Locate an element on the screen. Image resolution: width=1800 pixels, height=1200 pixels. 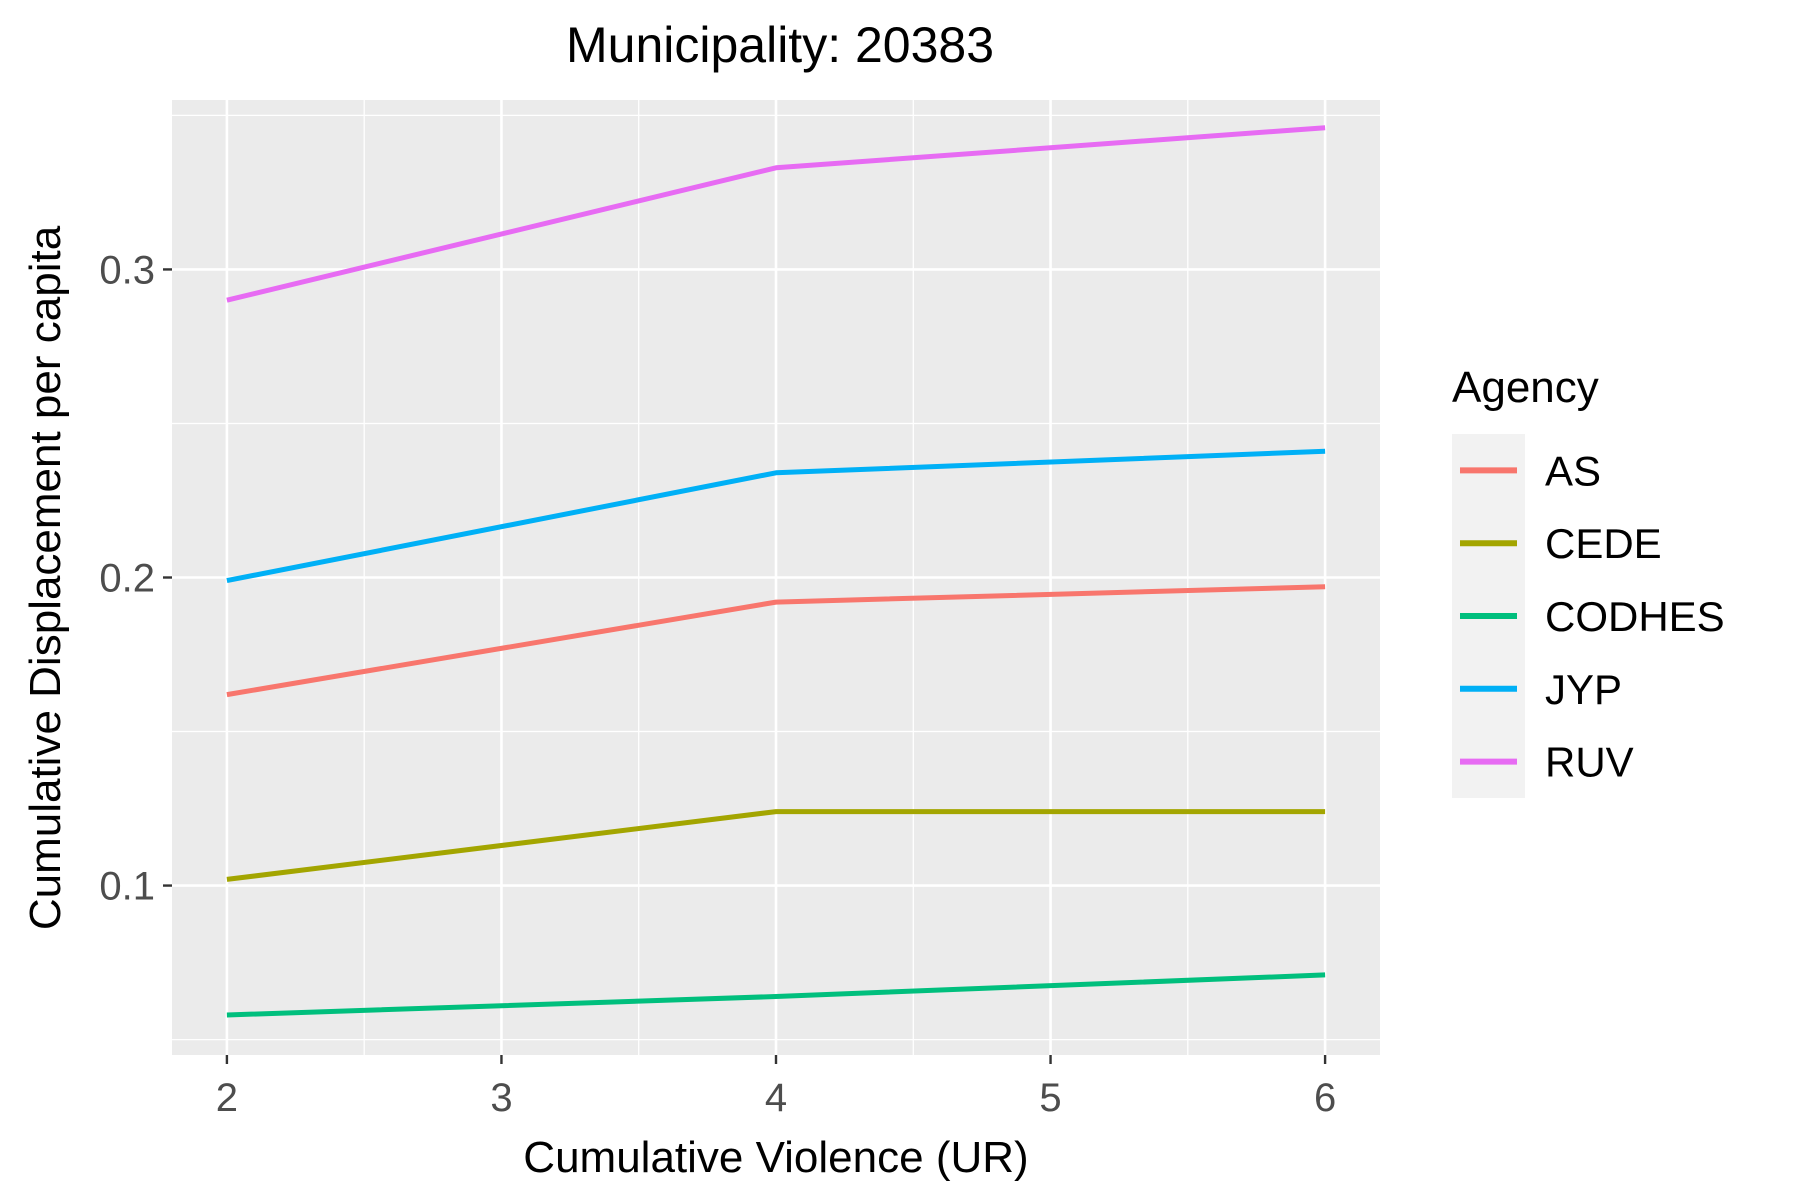
series-line-cede is located at coordinates (776, 845).